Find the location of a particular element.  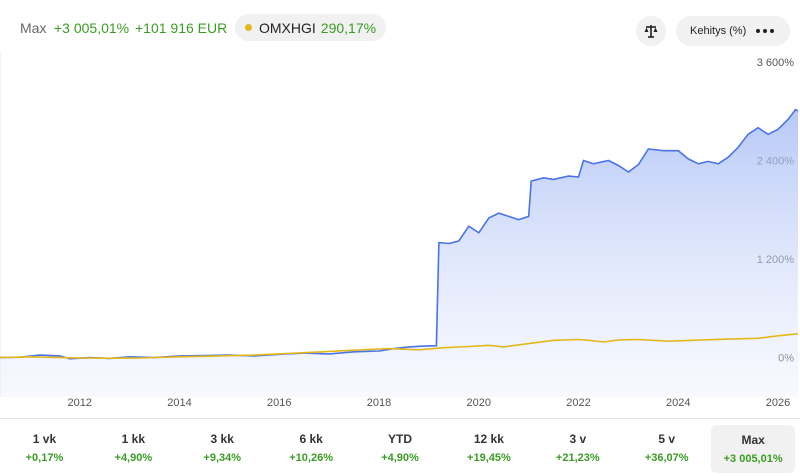

period-tab: 3 v +21,23% is located at coordinates (577, 447).